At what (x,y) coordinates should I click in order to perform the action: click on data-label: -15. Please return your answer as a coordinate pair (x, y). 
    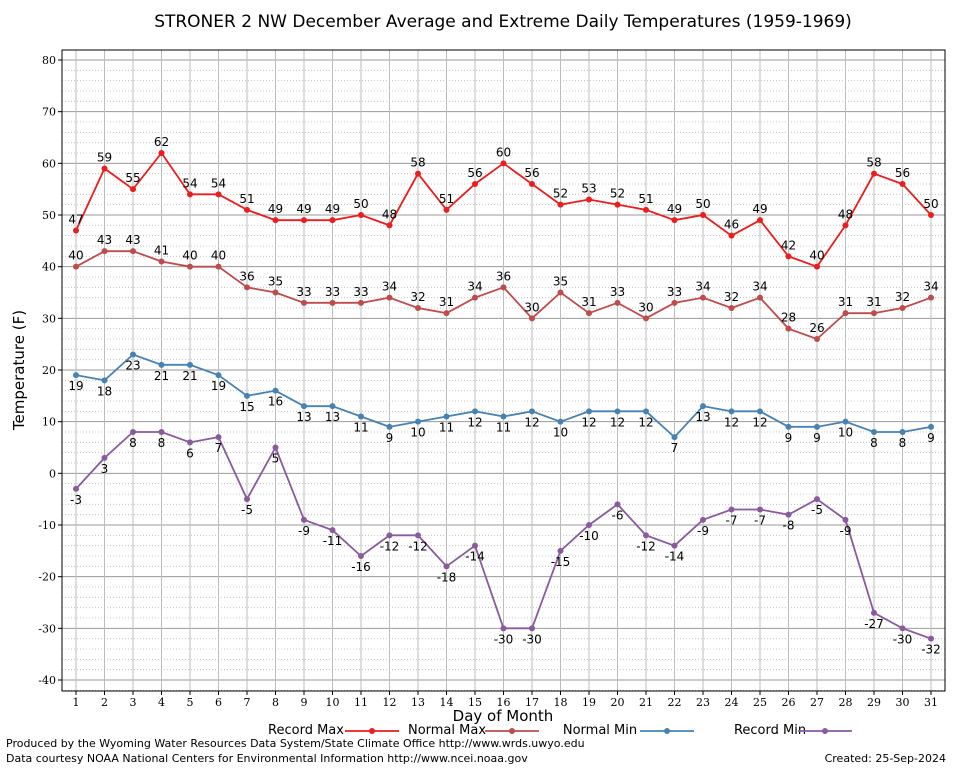
    Looking at the image, I should click on (561, 562).